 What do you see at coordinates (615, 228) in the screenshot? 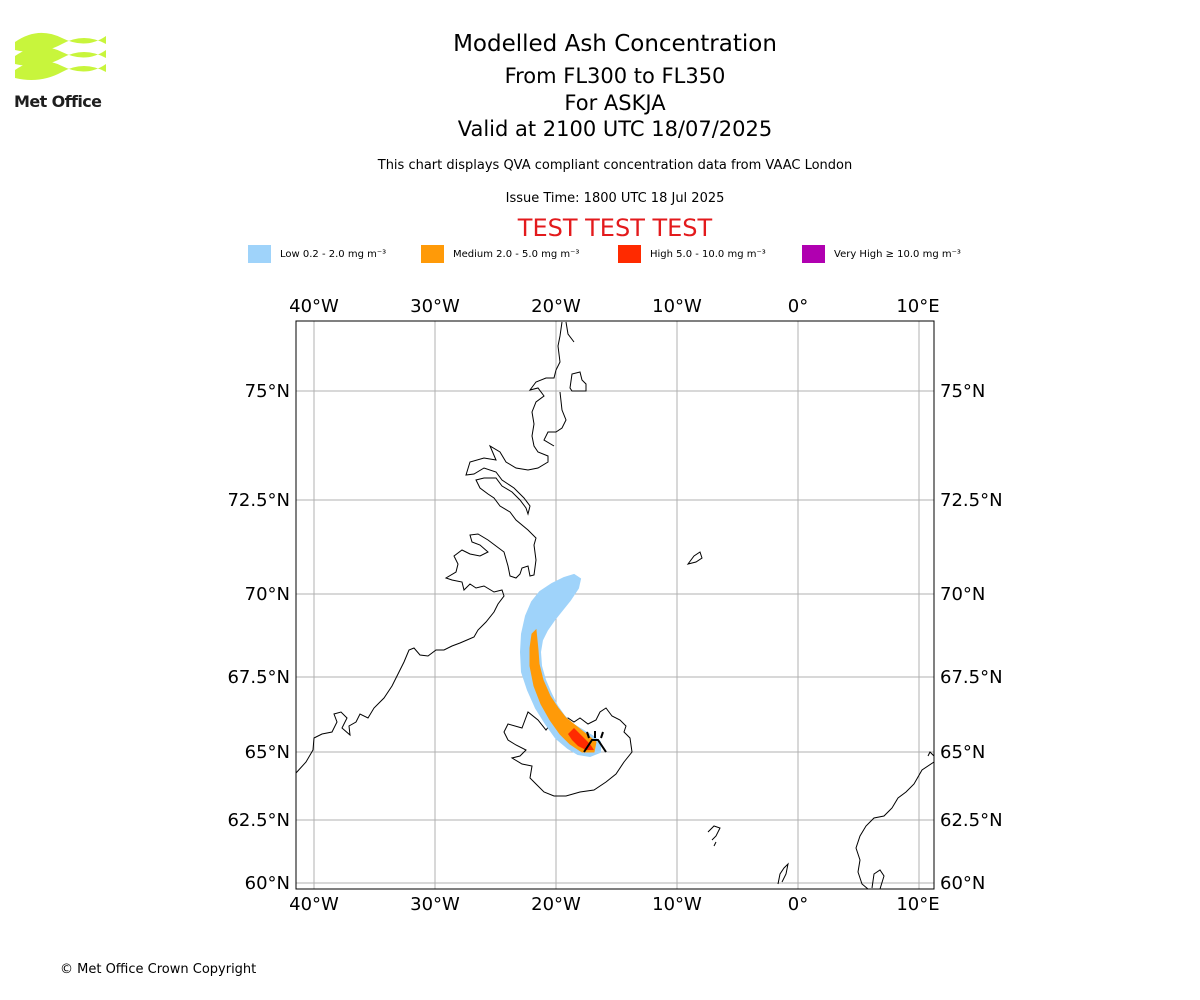
I see `test-banner: TEST TEST TEST` at bounding box center [615, 228].